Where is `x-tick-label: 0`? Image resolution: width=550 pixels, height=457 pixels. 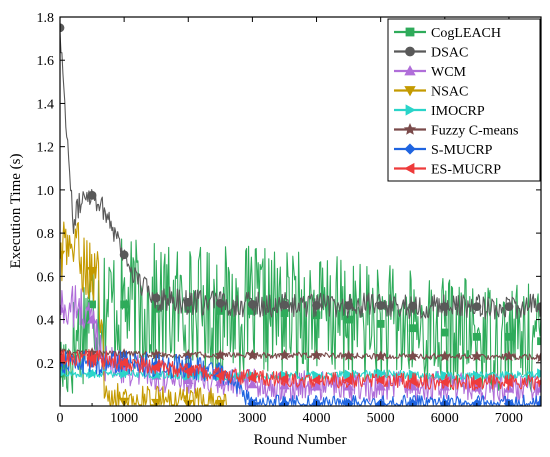 x-tick-label: 0 is located at coordinates (60, 418).